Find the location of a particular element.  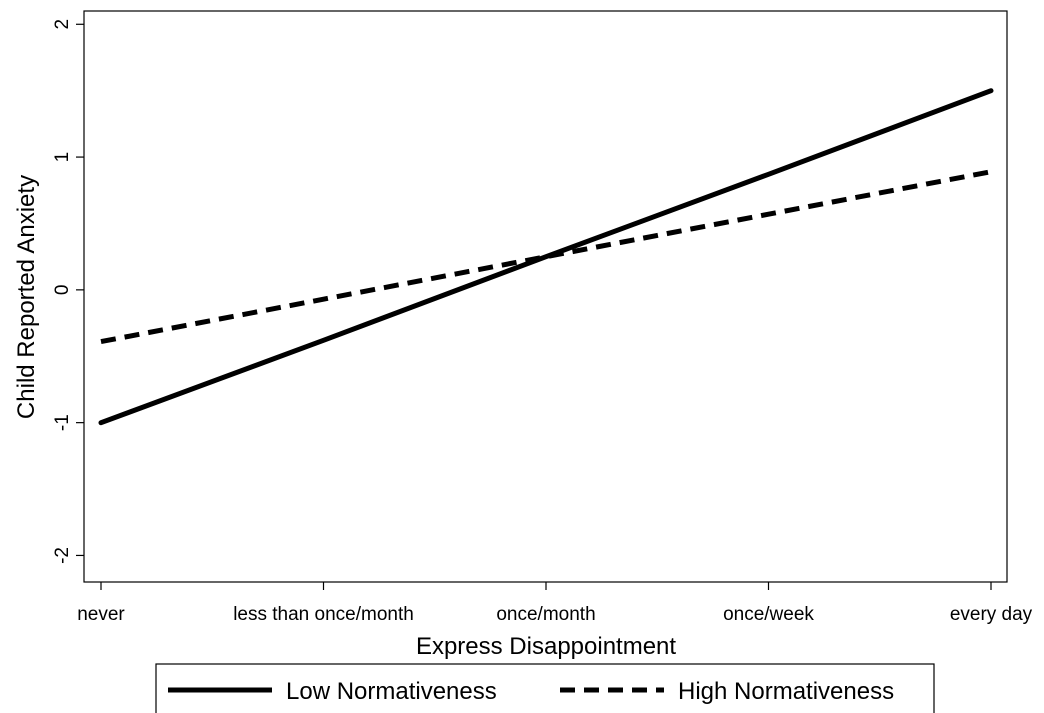

y-axis-ticks: -2 -1 0 1 2 is located at coordinates (68, 291).